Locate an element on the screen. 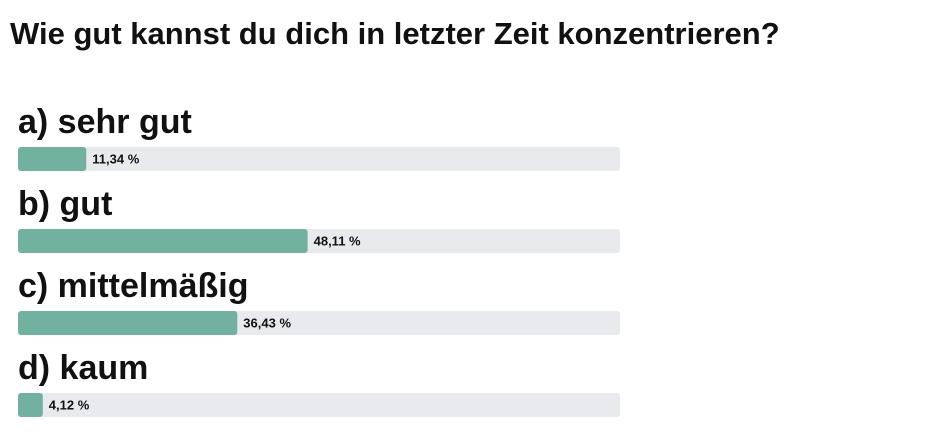 The image size is (940, 445). category-label: c) mittelmäßig is located at coordinates (133, 286).